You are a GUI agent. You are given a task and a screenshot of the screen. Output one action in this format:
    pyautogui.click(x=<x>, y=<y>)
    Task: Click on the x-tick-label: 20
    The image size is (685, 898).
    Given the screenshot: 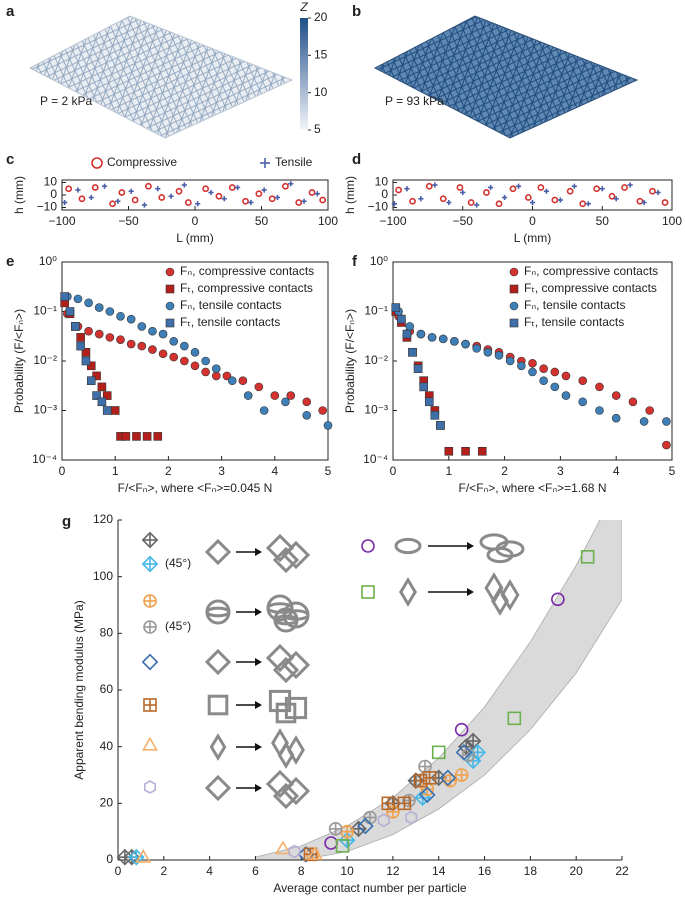 What is the action you would take?
    pyautogui.click(x=577, y=871)
    